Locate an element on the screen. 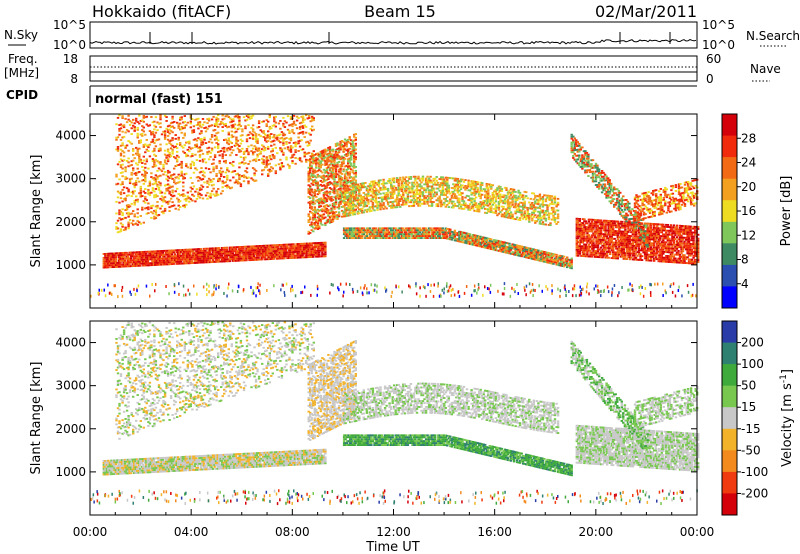 The image size is (800, 554). colorbar-tick-label: 12 is located at coordinates (748, 235).